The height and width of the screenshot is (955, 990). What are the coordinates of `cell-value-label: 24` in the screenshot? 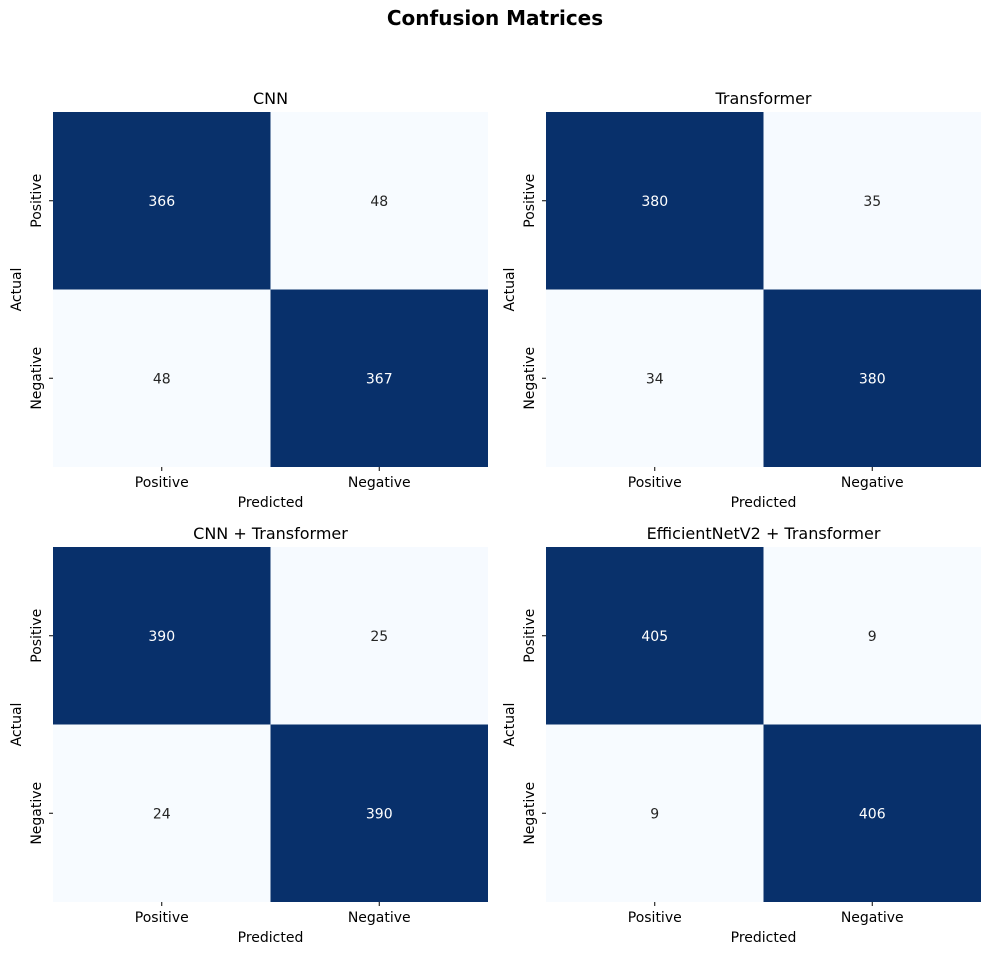 It's located at (162, 814).